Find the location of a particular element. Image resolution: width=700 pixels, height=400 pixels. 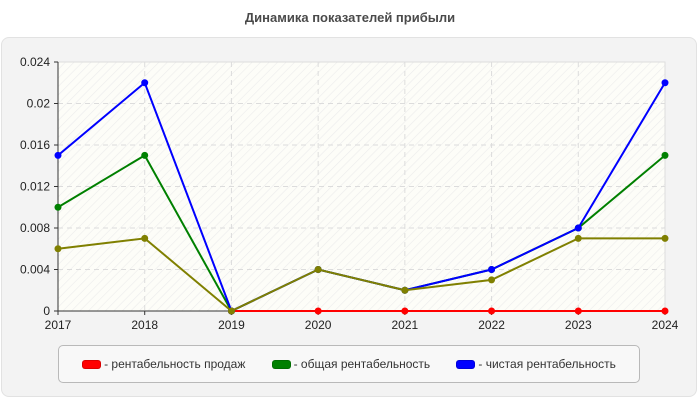

red-swatch-icon is located at coordinates (92, 364).